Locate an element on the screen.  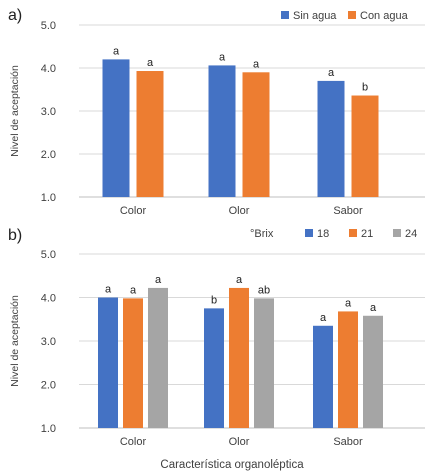
legend-label: Sin agua is located at coordinates (315, 16).